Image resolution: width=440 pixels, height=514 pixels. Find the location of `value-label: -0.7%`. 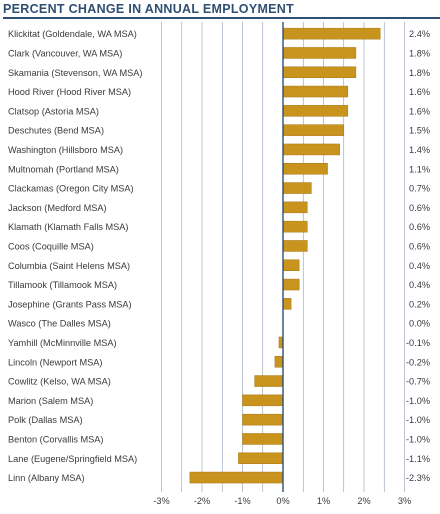

value-label: -0.7% is located at coordinates (418, 382).